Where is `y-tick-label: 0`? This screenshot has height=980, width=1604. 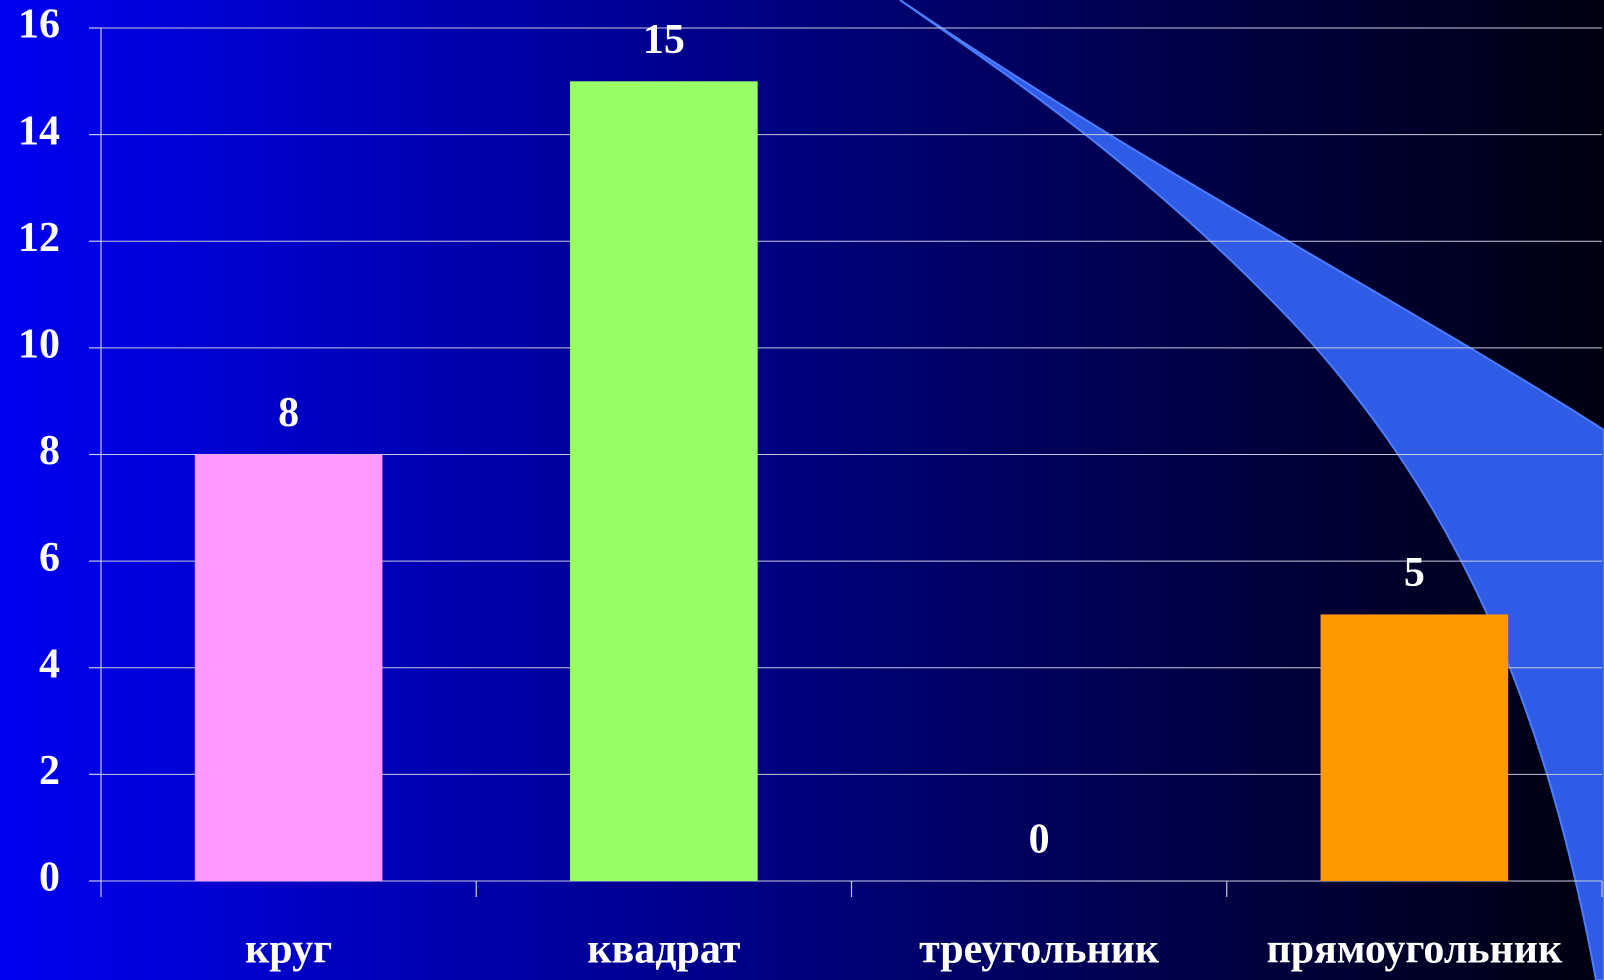 y-tick-label: 0 is located at coordinates (49, 878).